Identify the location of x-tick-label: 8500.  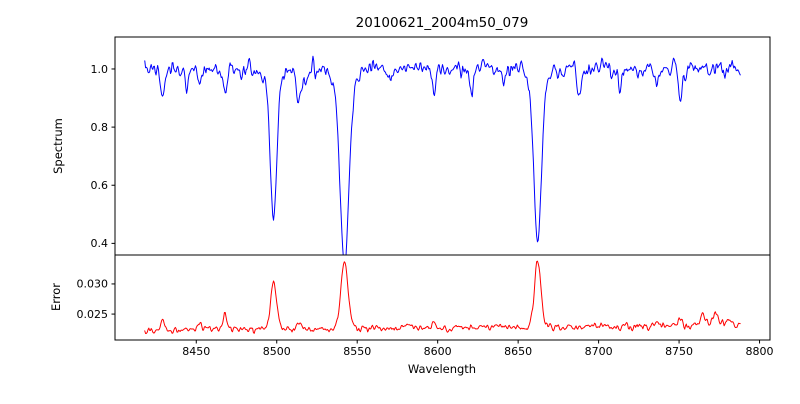
(277, 351).